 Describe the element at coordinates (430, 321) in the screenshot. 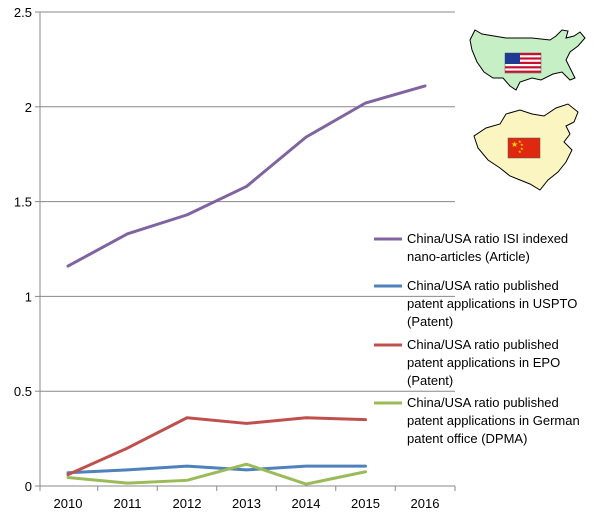

I see `legend-label-1: (Patent)` at that location.